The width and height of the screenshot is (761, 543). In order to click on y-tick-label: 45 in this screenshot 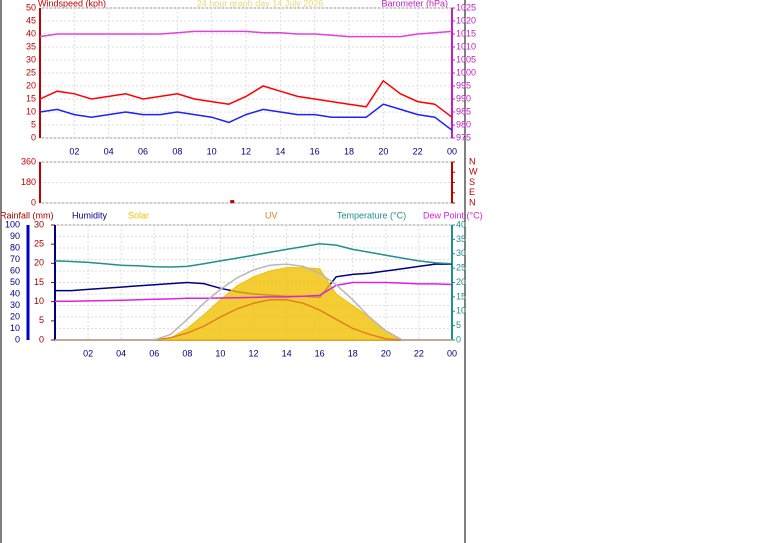, I will do `click(31, 20)`.